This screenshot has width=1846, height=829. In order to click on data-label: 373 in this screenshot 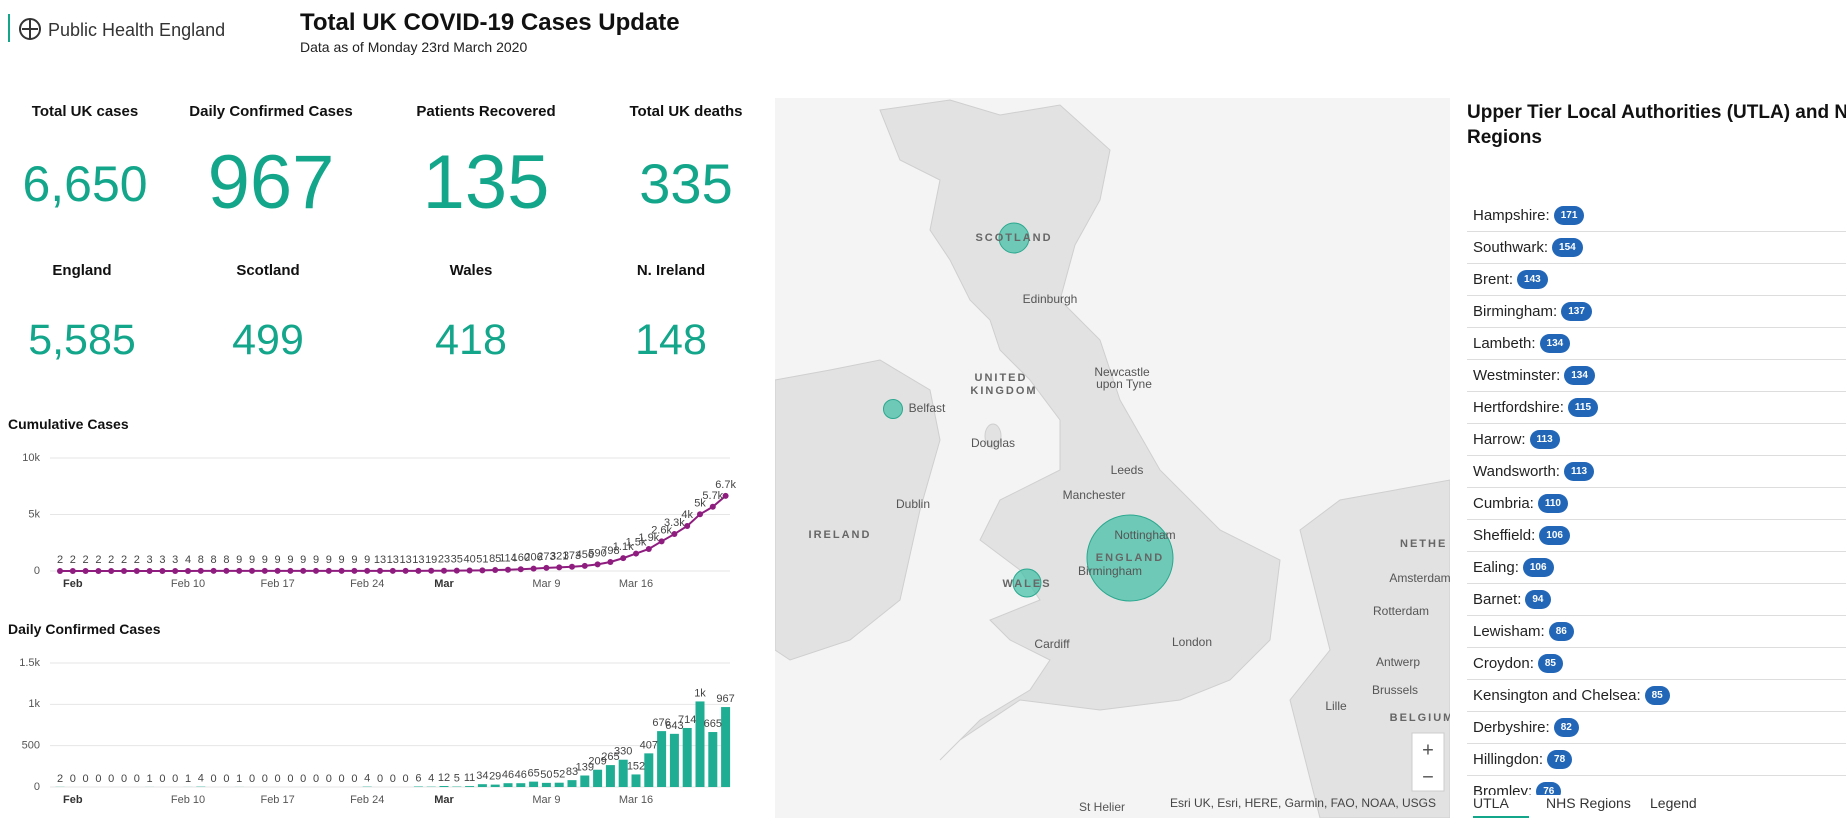, I will do `click(572, 556)`.